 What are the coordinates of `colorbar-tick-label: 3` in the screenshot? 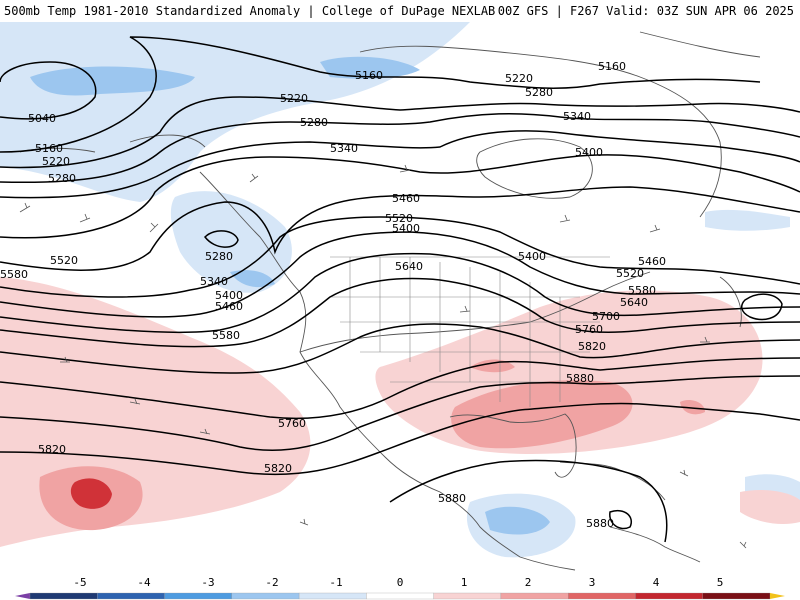 It's located at (592, 582).